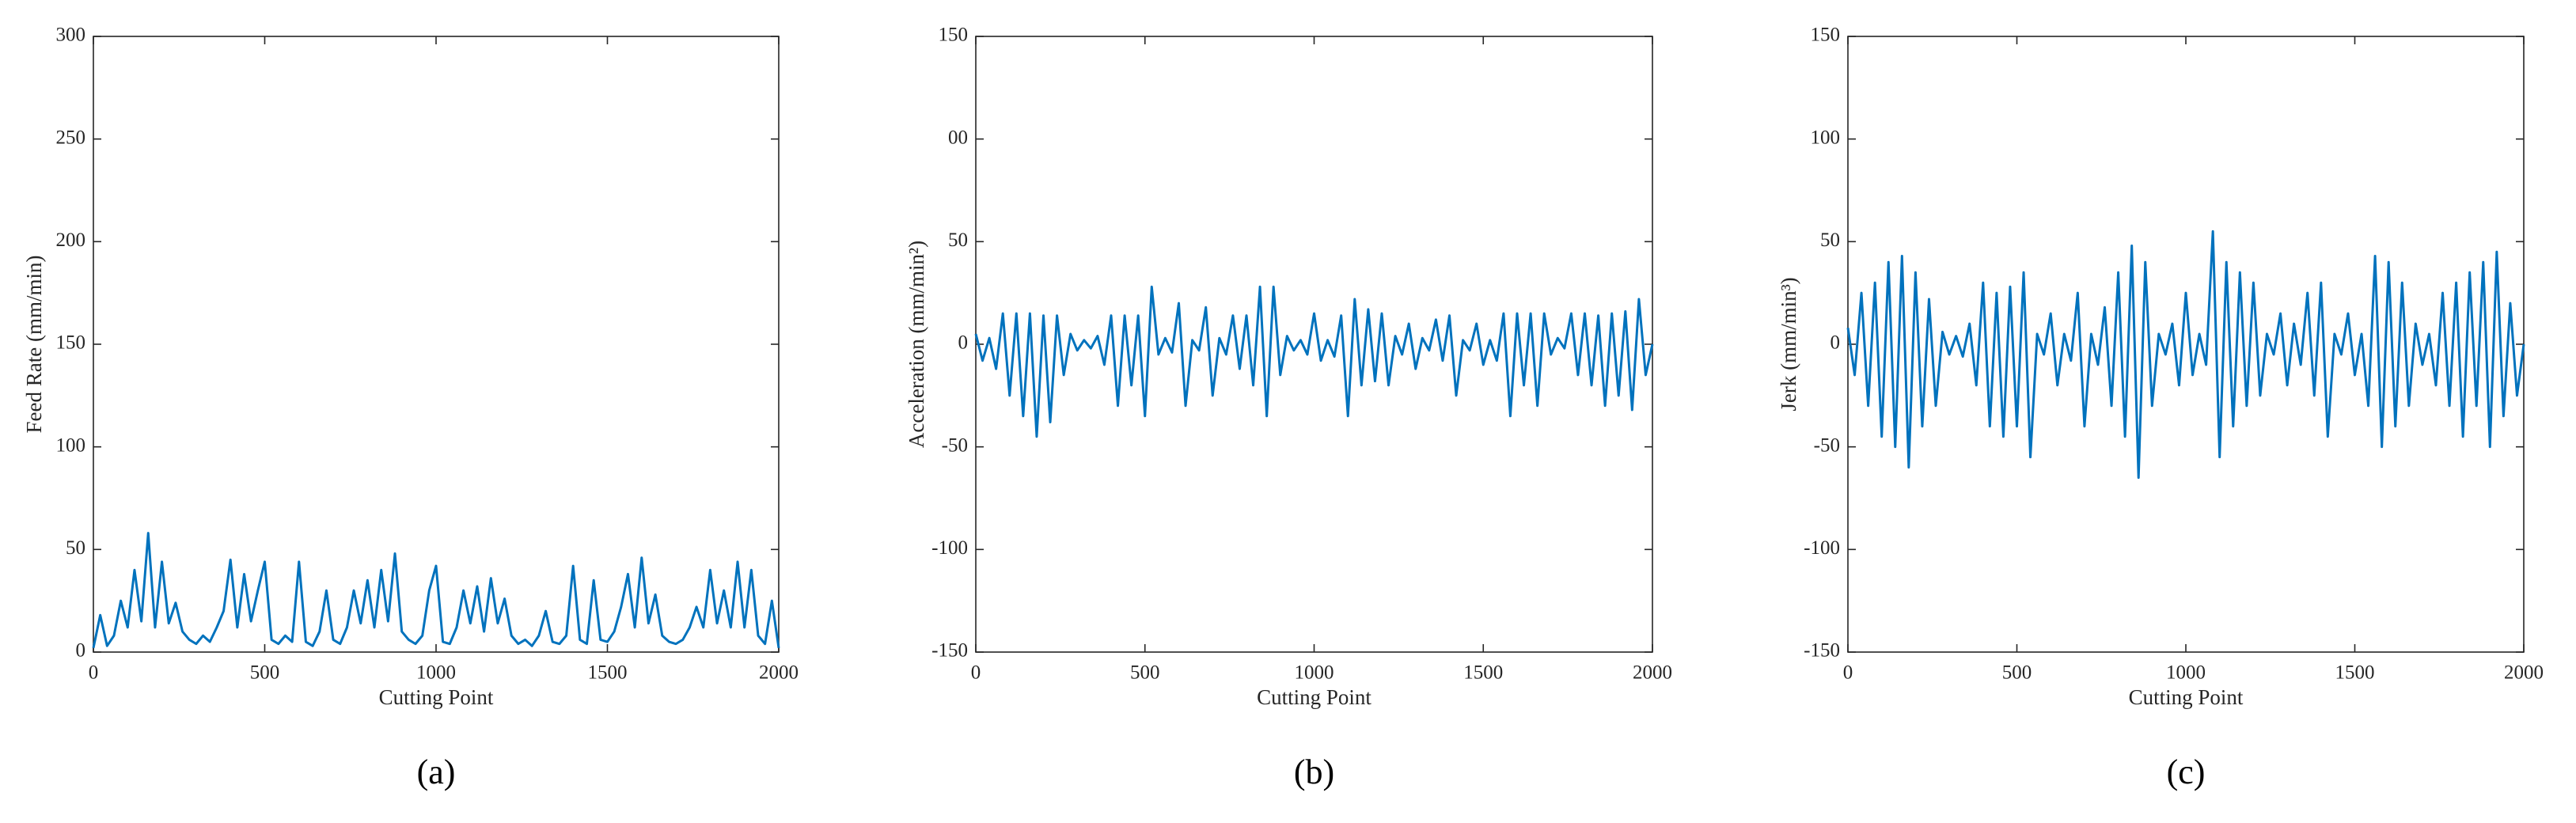 Image resolution: width=2576 pixels, height=823 pixels. What do you see at coordinates (958, 137) in the screenshot?
I see `y-tick-label: 00` at bounding box center [958, 137].